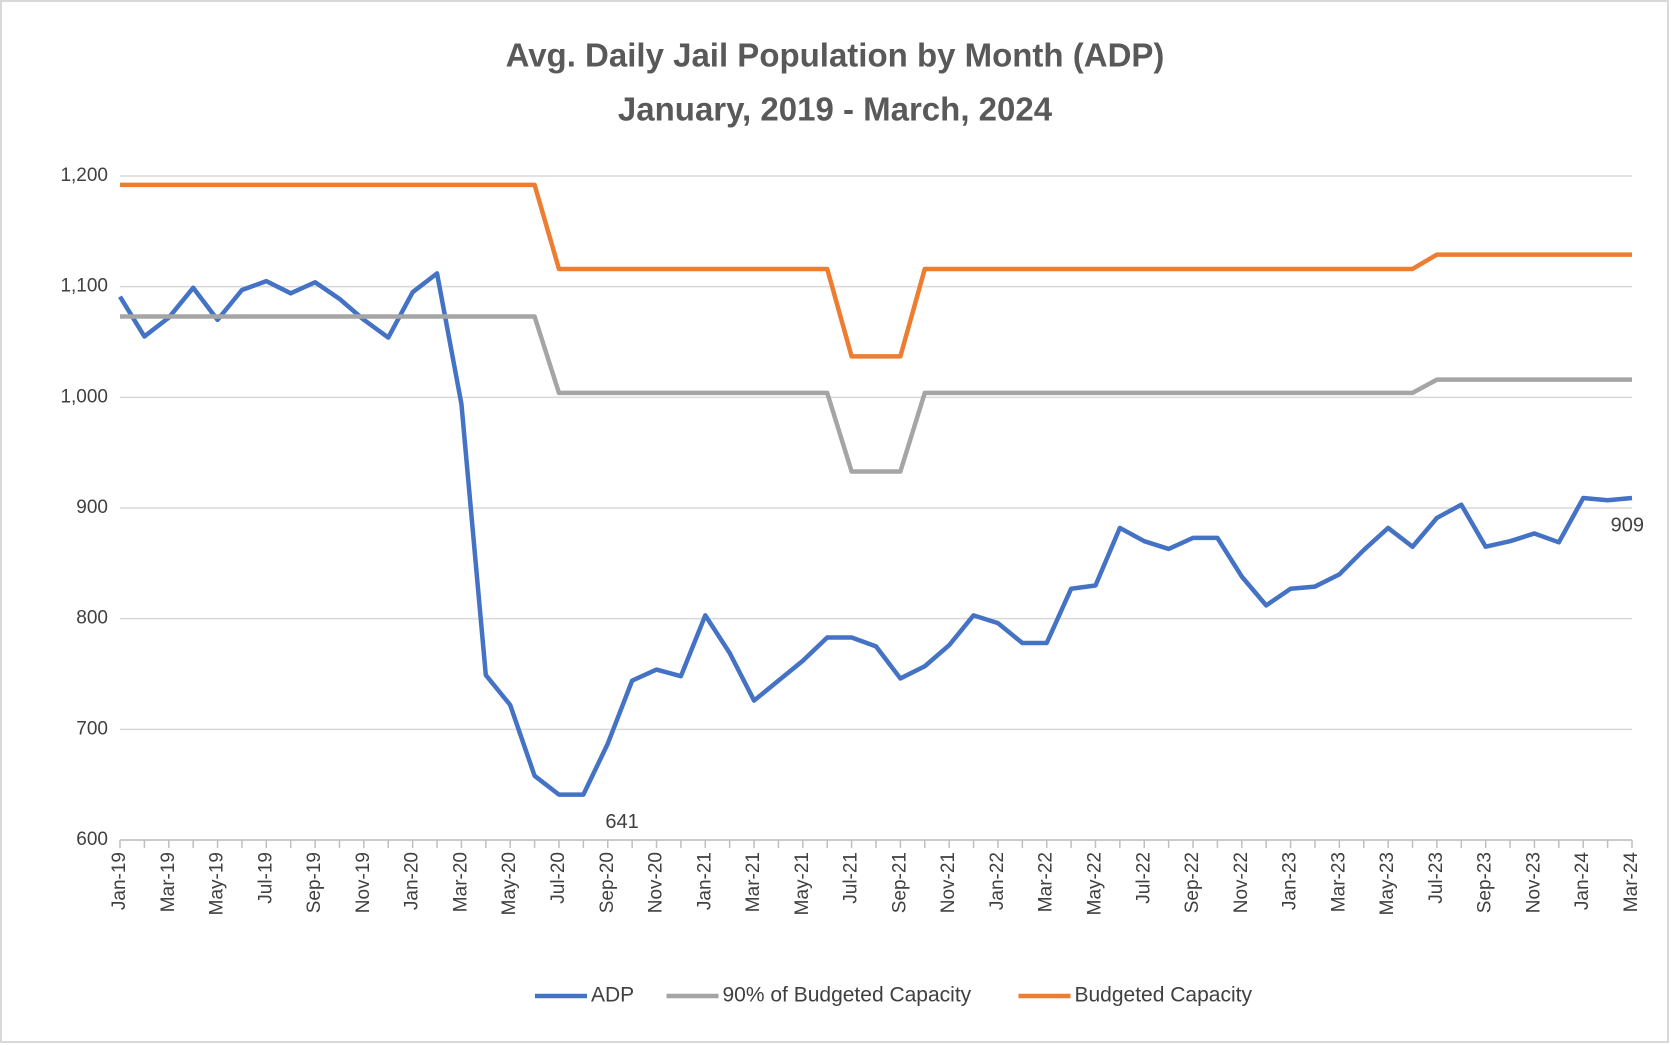 The image size is (1671, 1045). What do you see at coordinates (217, 883) in the screenshot?
I see `x-tick-label: May-19` at bounding box center [217, 883].